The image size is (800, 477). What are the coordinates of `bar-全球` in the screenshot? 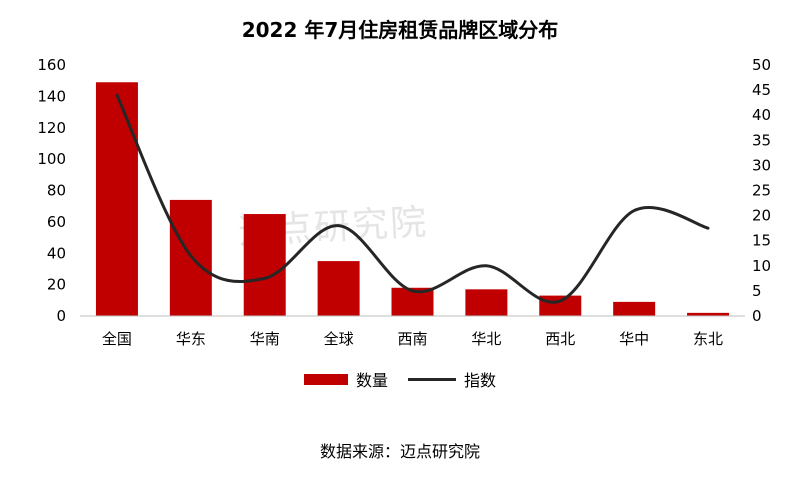 It's located at (338, 288).